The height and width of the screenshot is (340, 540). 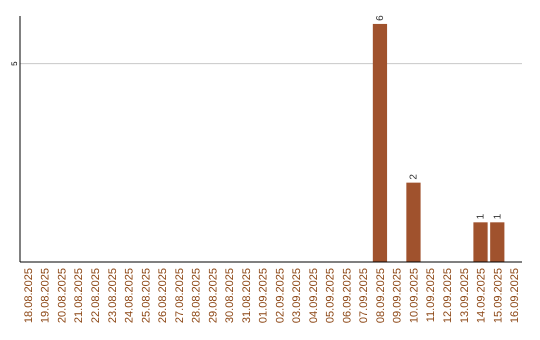 I want to click on x-tick-label: 18.08.2025, so click(x=28, y=296).